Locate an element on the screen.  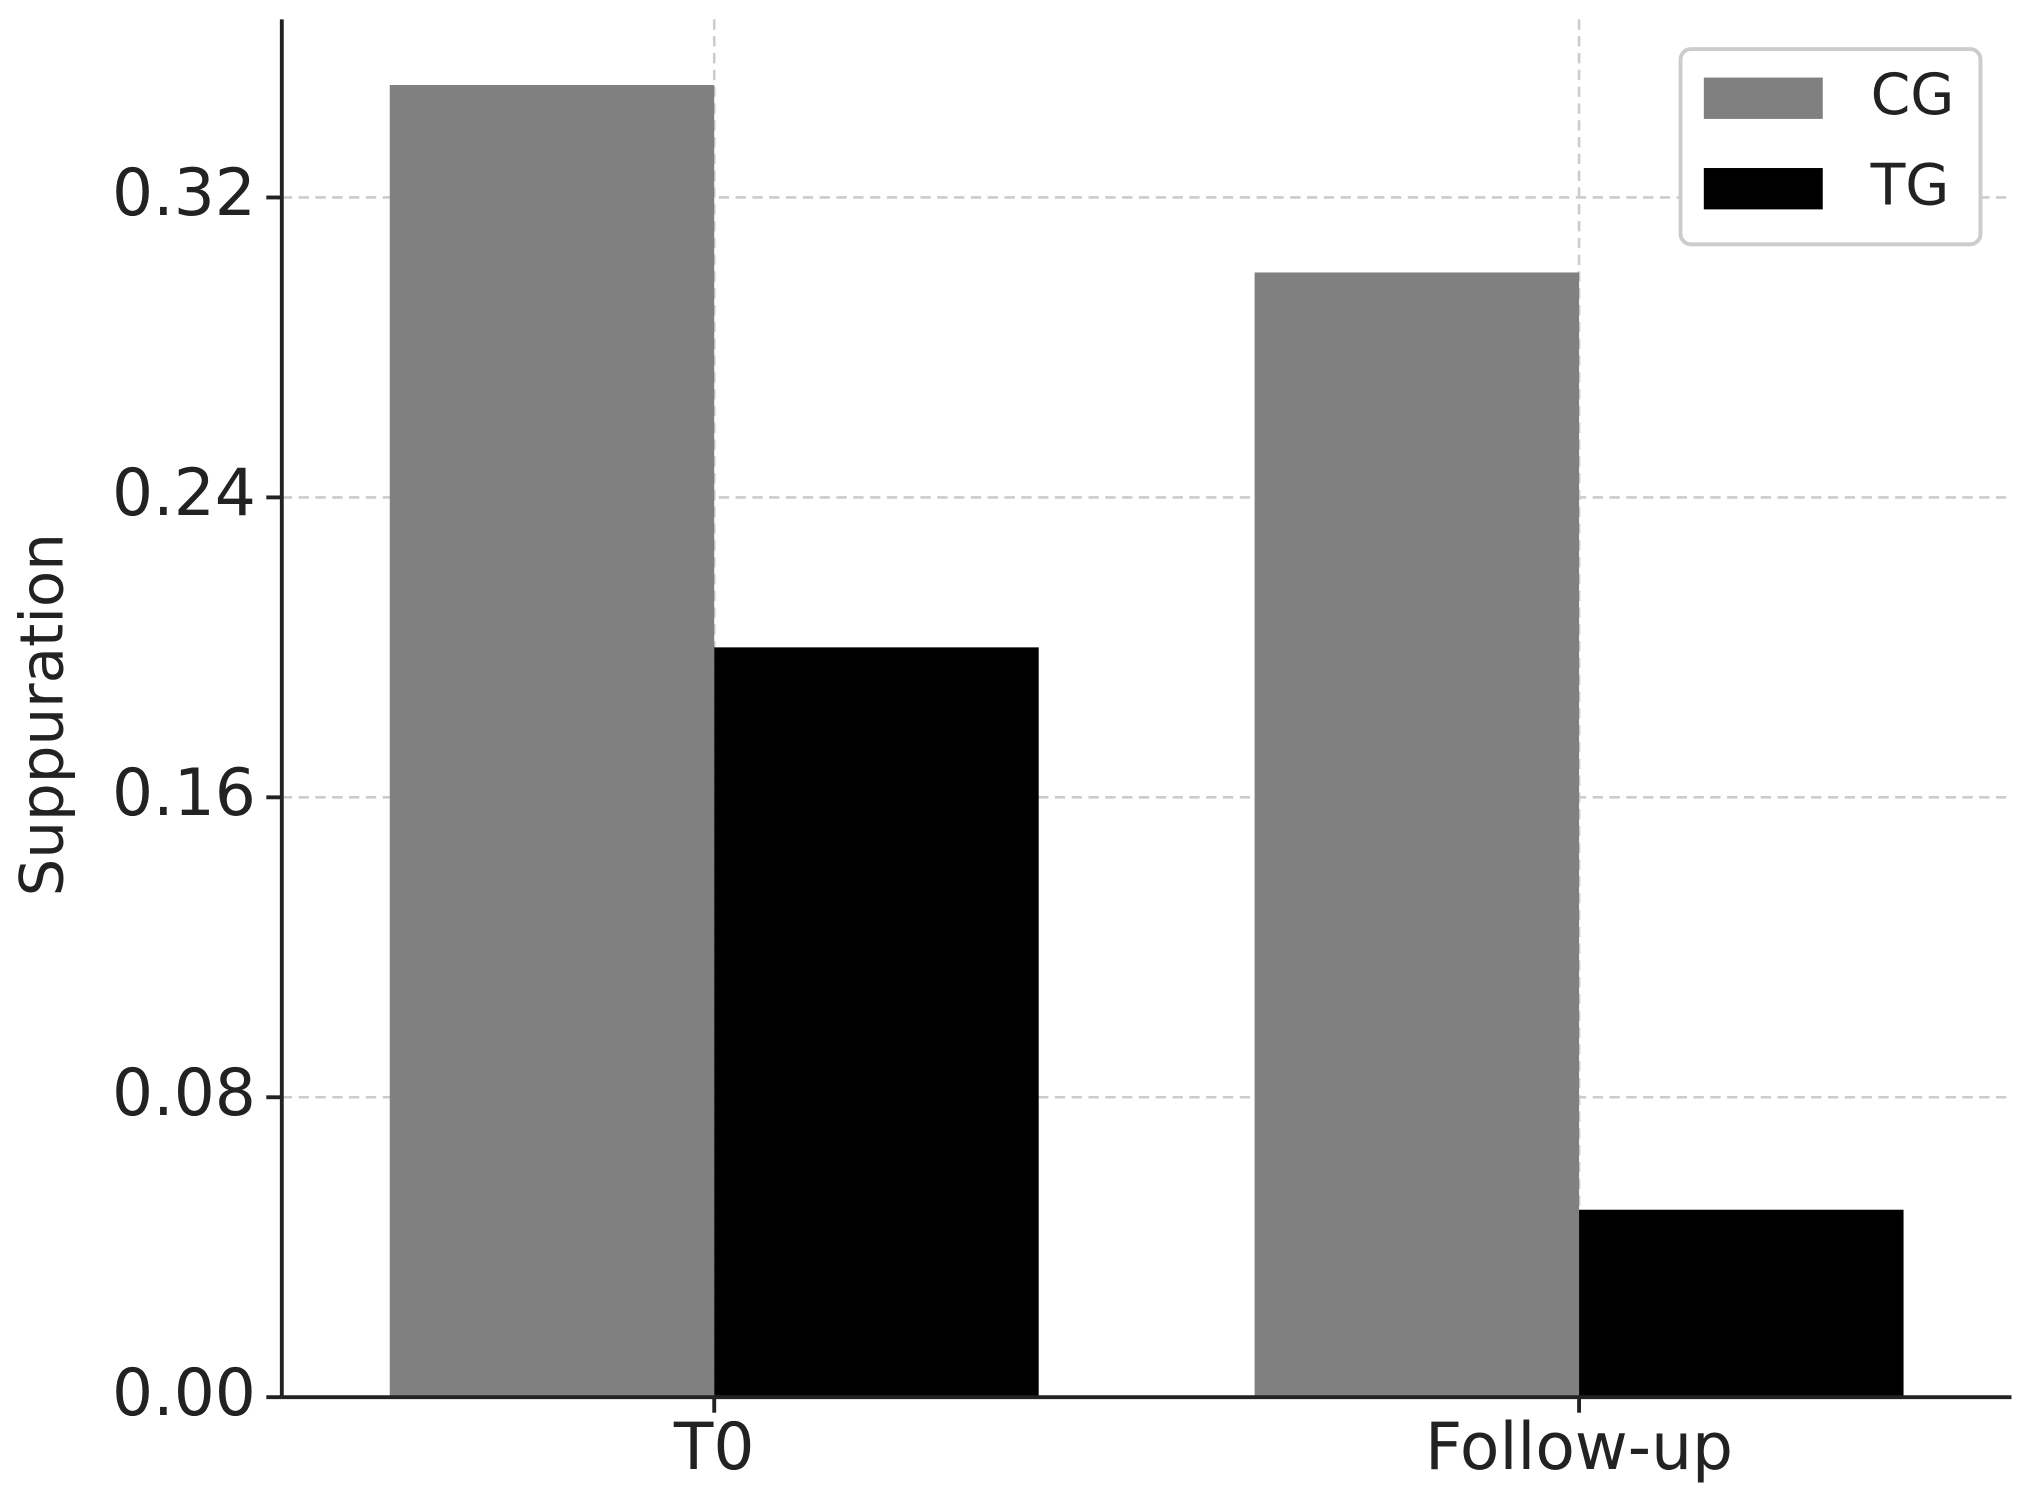
y-tick-label: 0.16 is located at coordinates (184, 793).